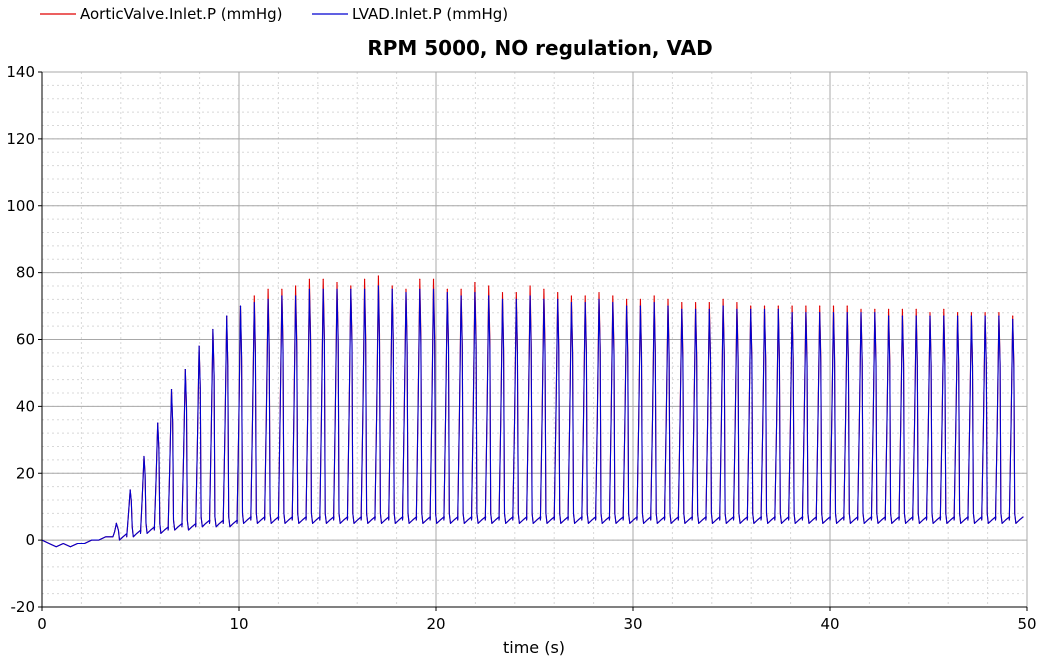 The width and height of the screenshot is (1037, 657). Describe the element at coordinates (20, 139) in the screenshot. I see `y-tick-label: 120` at that location.